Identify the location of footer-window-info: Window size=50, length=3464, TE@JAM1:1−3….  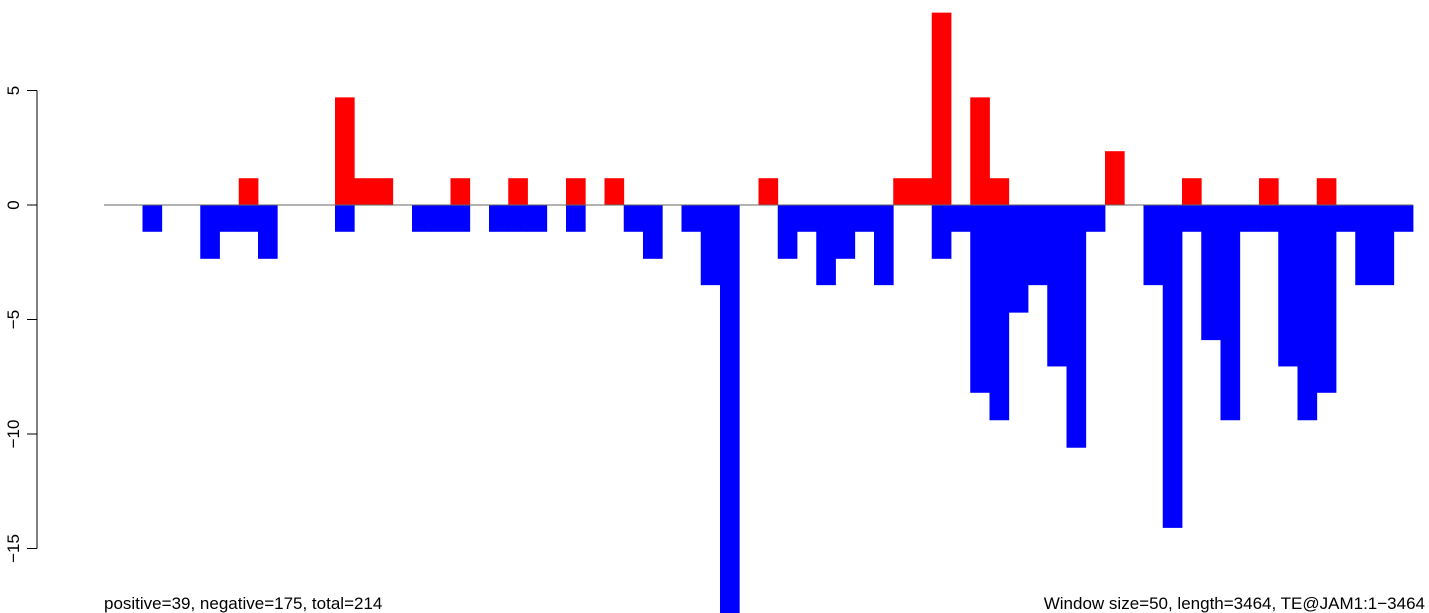
(1234, 603).